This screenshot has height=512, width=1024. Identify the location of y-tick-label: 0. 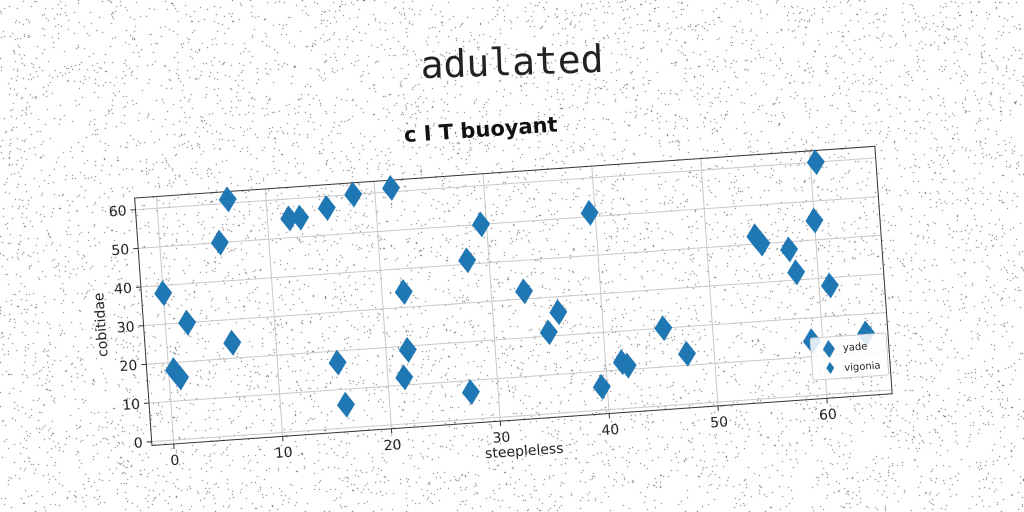
(138, 443).